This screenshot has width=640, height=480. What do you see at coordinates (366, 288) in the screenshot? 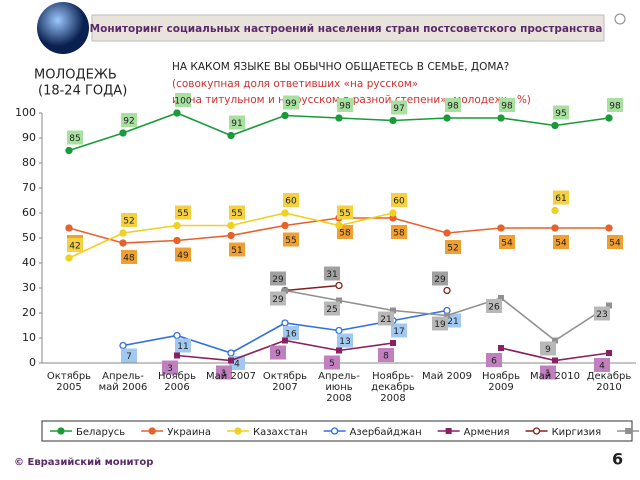
I see `series-line` at bounding box center [366, 288].